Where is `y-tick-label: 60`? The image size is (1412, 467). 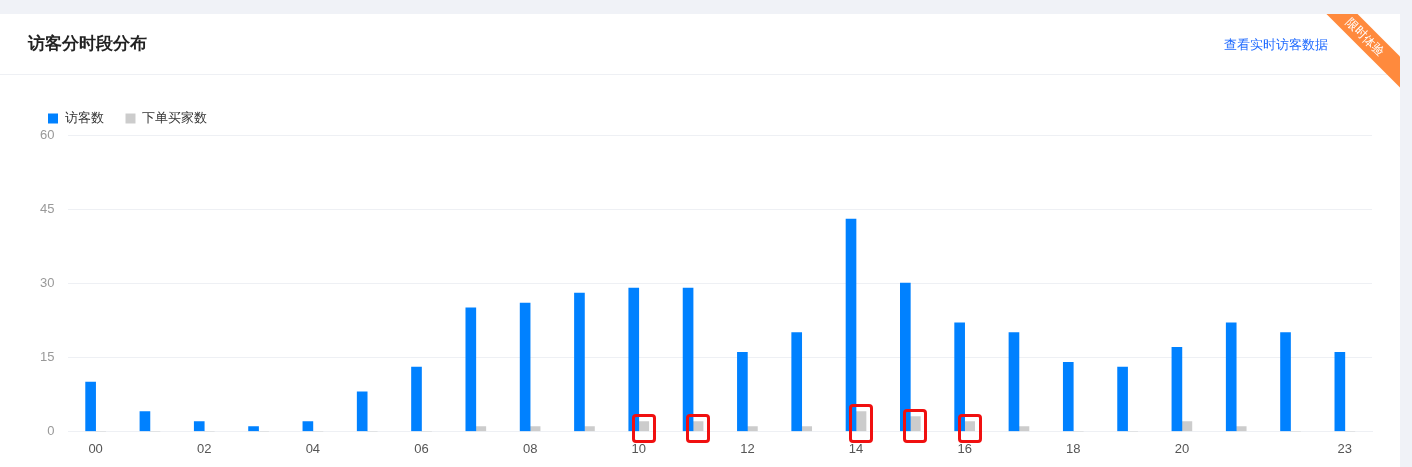
y-tick-label: 60 is located at coordinates (47, 134).